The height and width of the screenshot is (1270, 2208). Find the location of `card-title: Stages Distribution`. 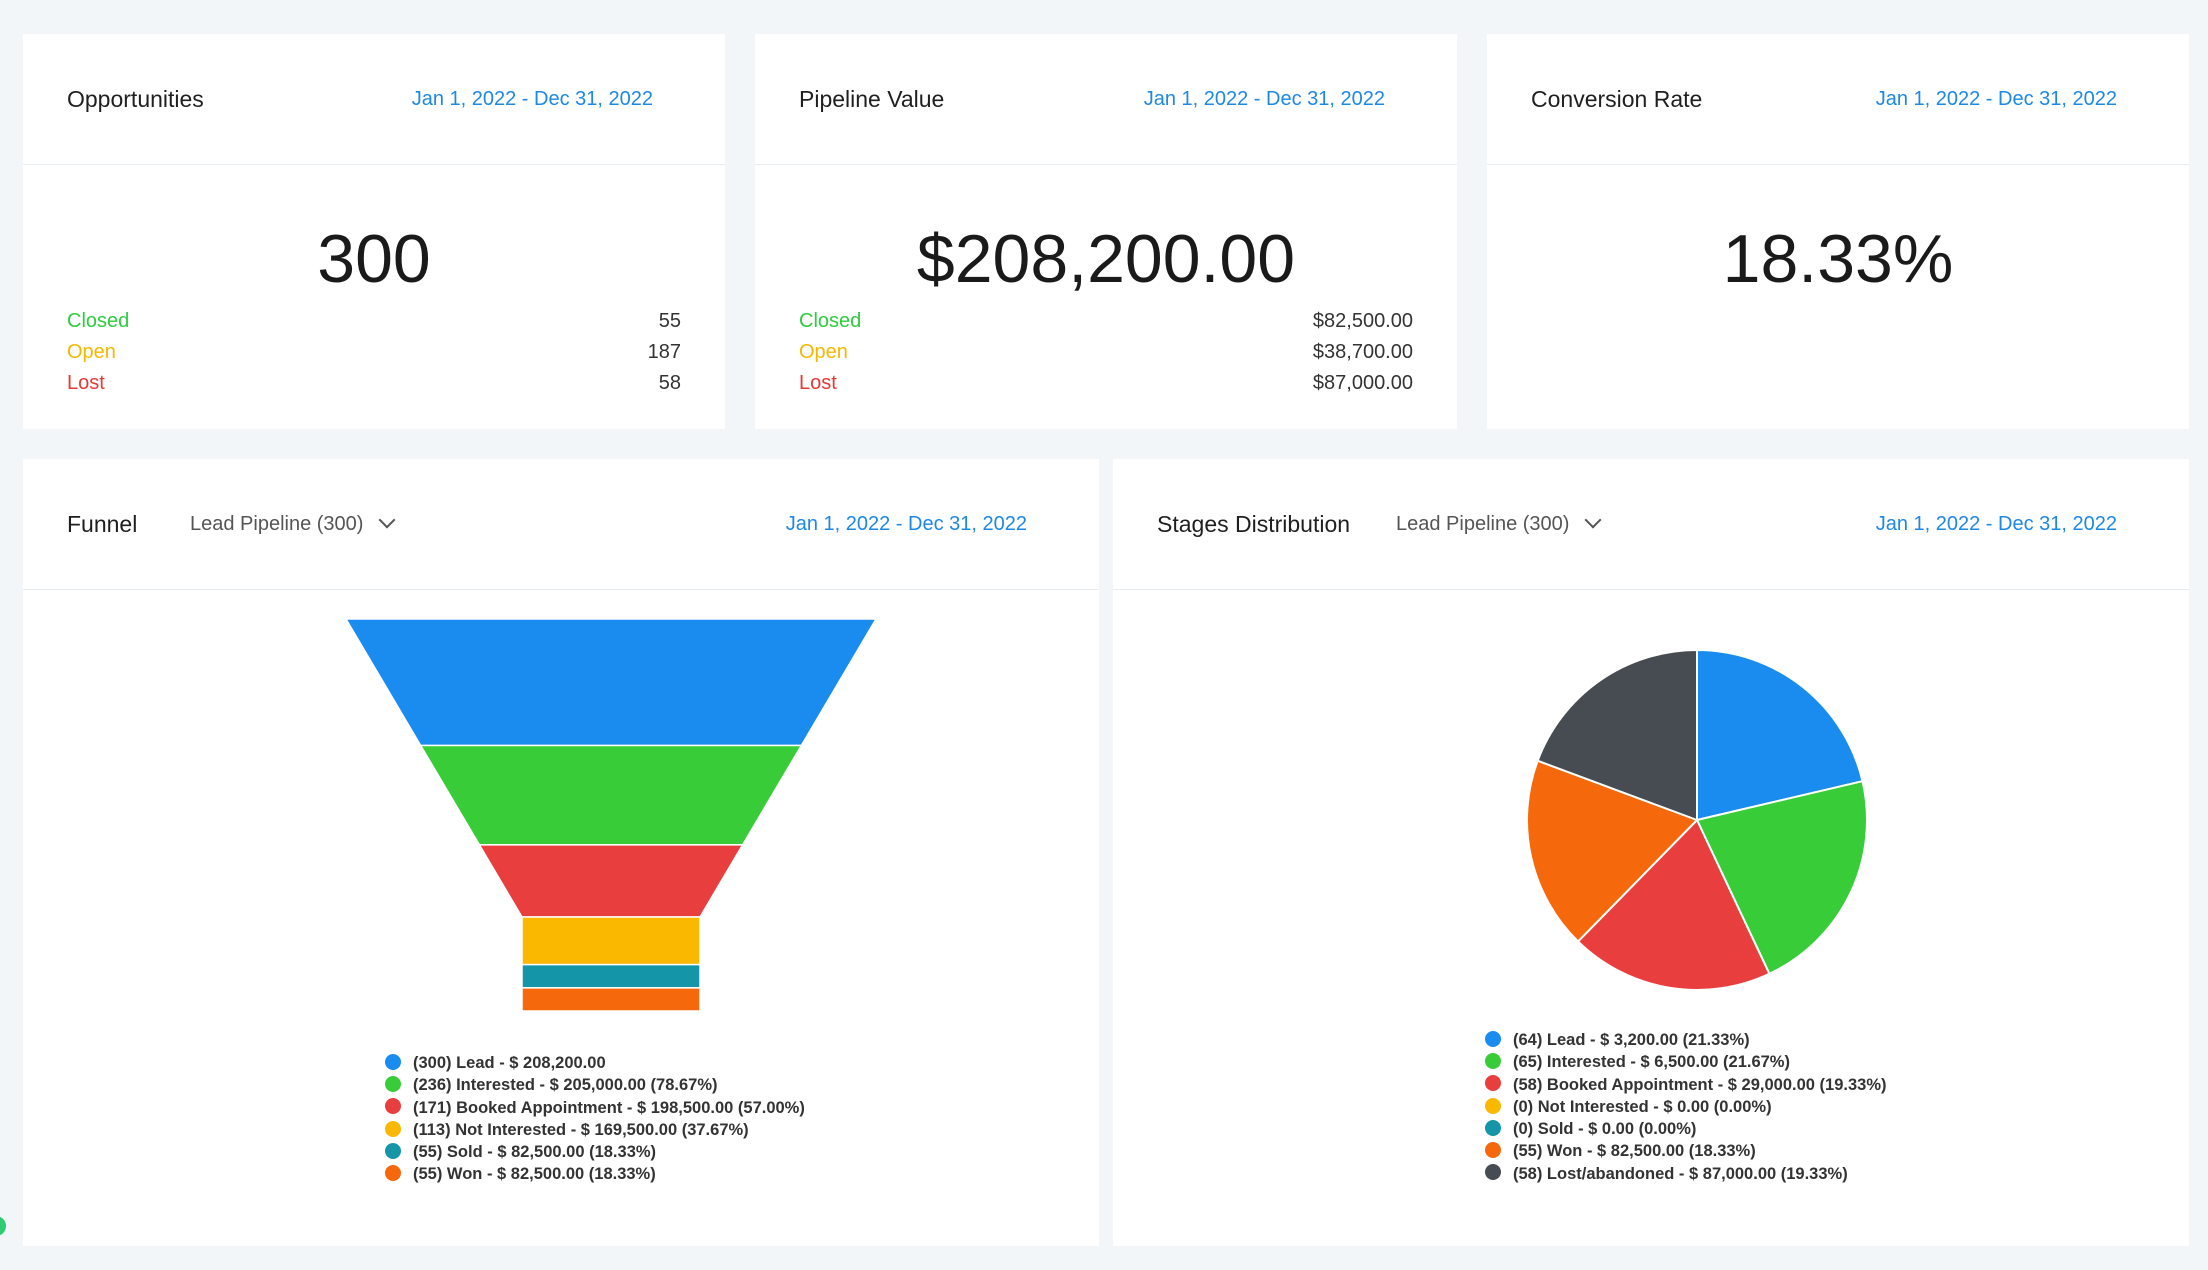

card-title: Stages Distribution is located at coordinates (1254, 524).